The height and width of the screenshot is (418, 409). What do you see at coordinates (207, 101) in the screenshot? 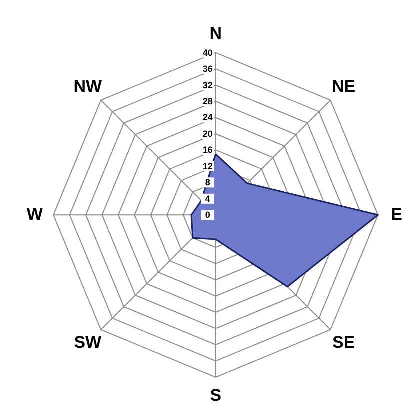
I see `y-tick-label: 28` at bounding box center [207, 101].